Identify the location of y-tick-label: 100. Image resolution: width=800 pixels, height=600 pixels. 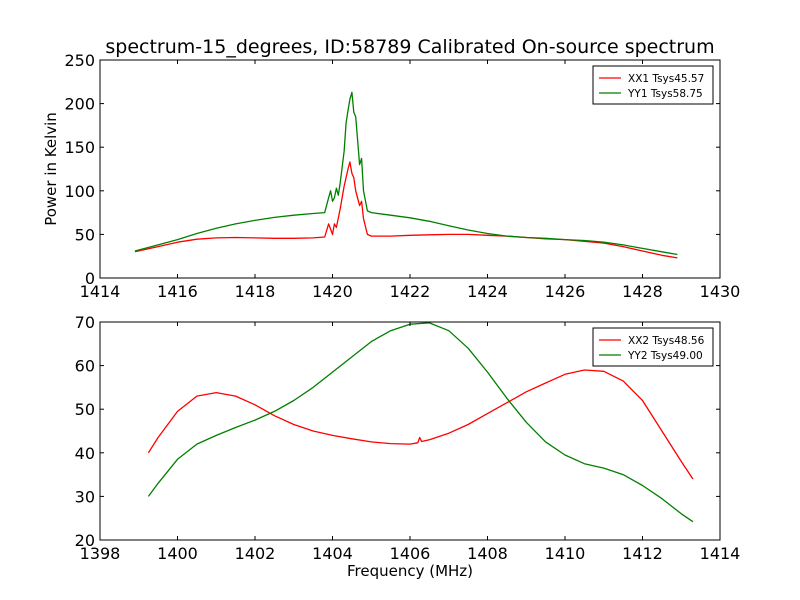
(79, 191).